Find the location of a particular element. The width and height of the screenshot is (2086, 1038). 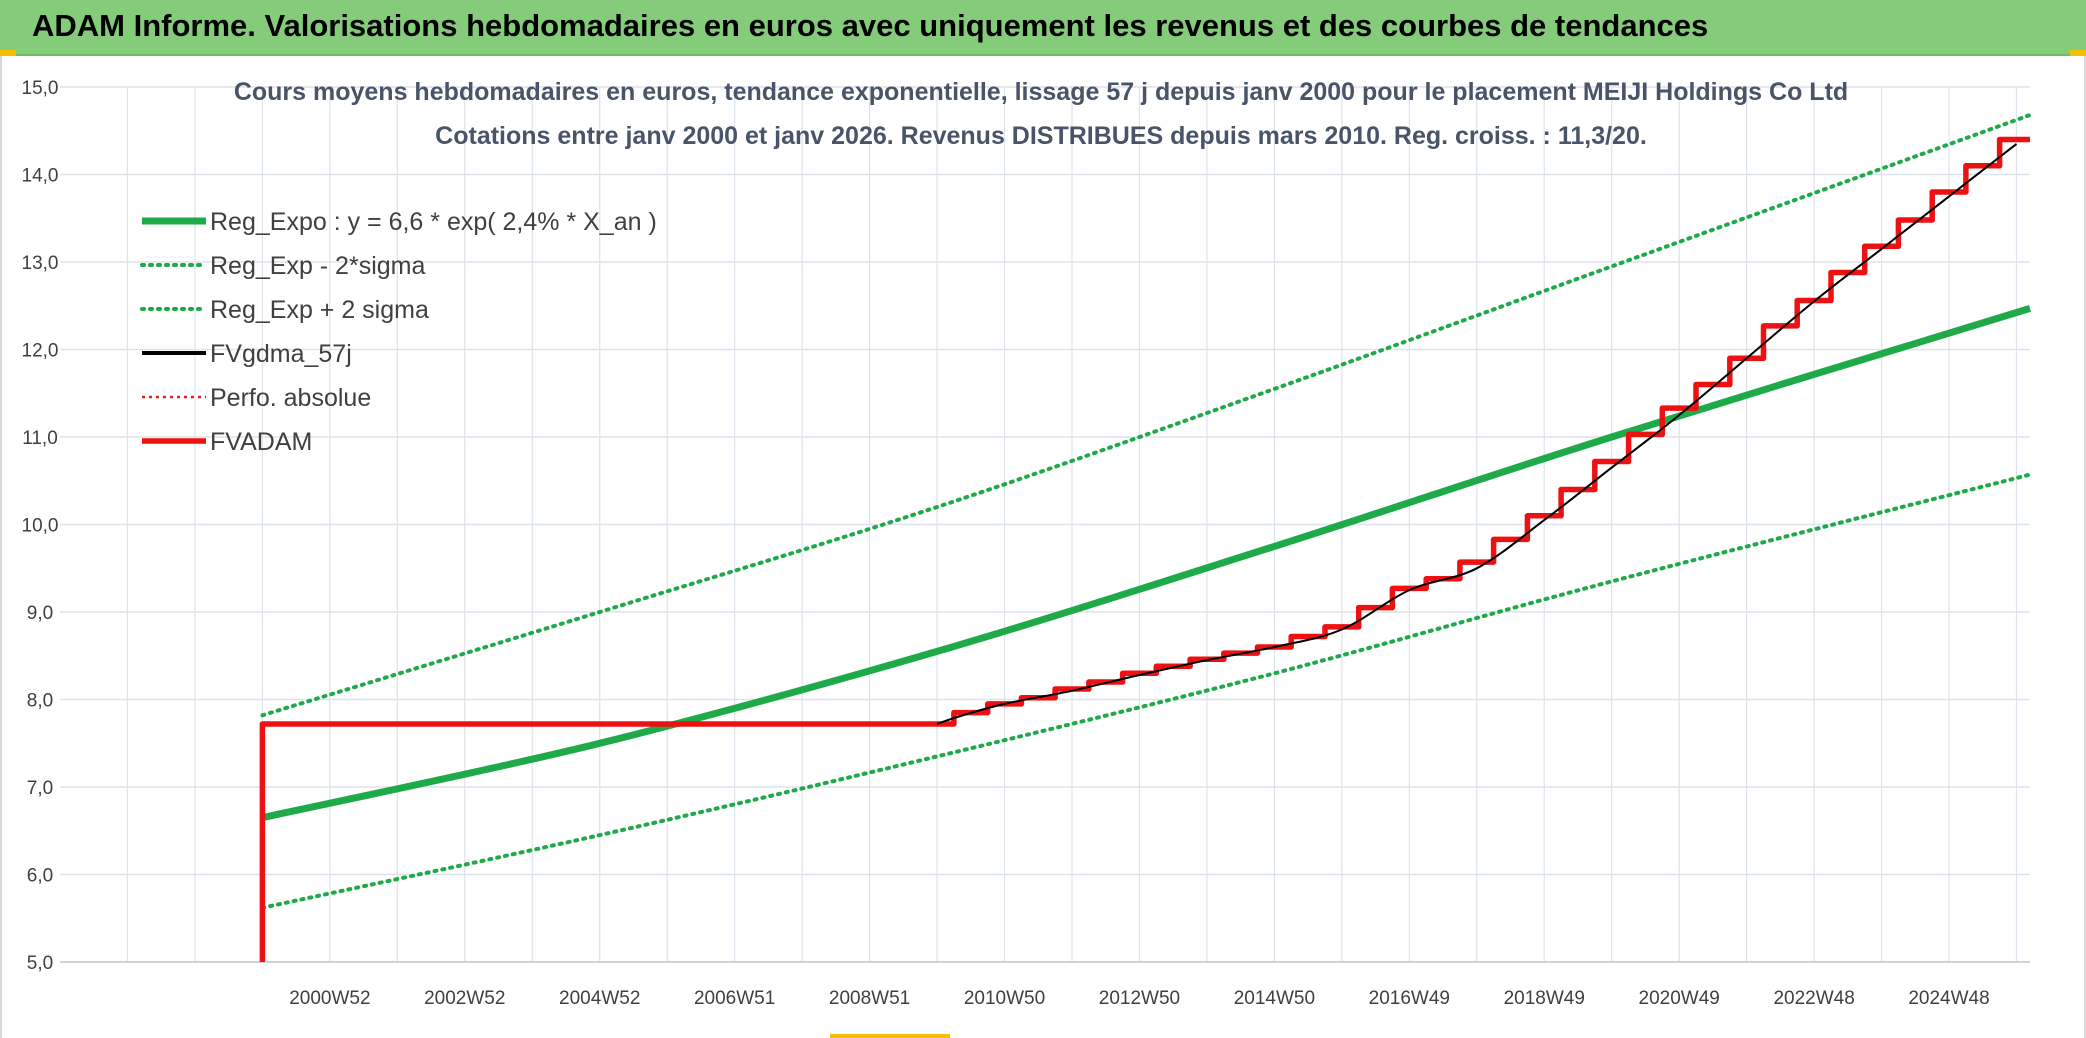

y-tick-label: 6,0 is located at coordinates (40, 876).